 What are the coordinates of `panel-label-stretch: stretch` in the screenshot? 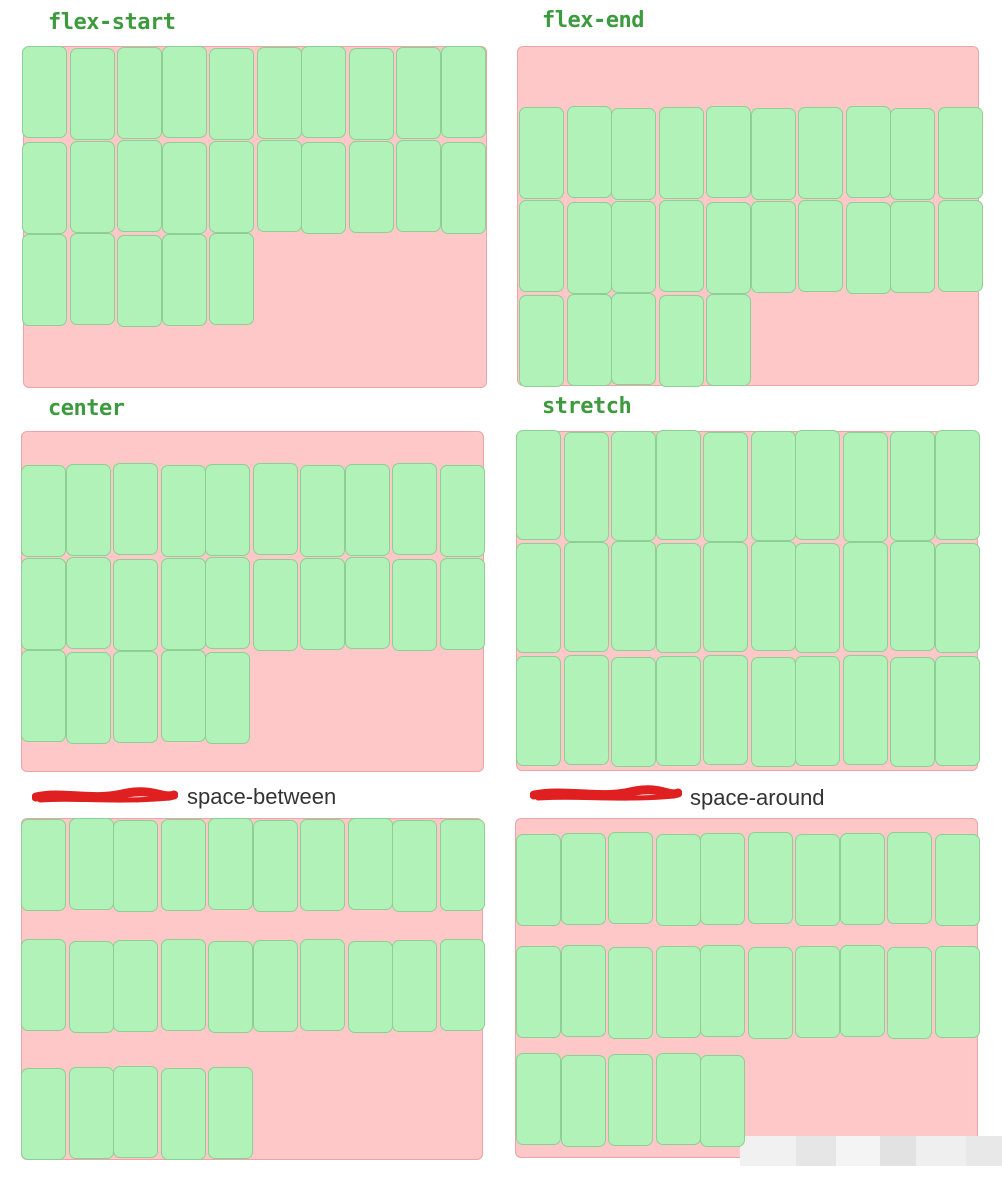 It's located at (587, 406).